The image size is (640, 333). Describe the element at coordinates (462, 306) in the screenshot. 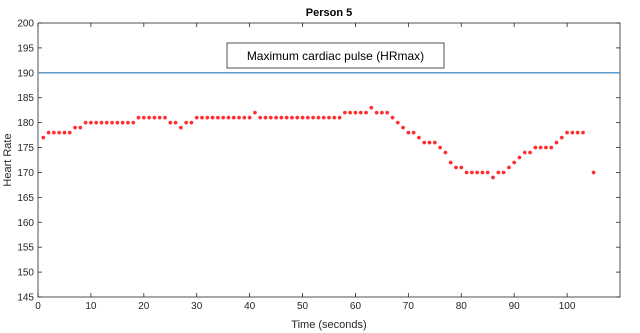

I see `x-tick-label: 80` at that location.